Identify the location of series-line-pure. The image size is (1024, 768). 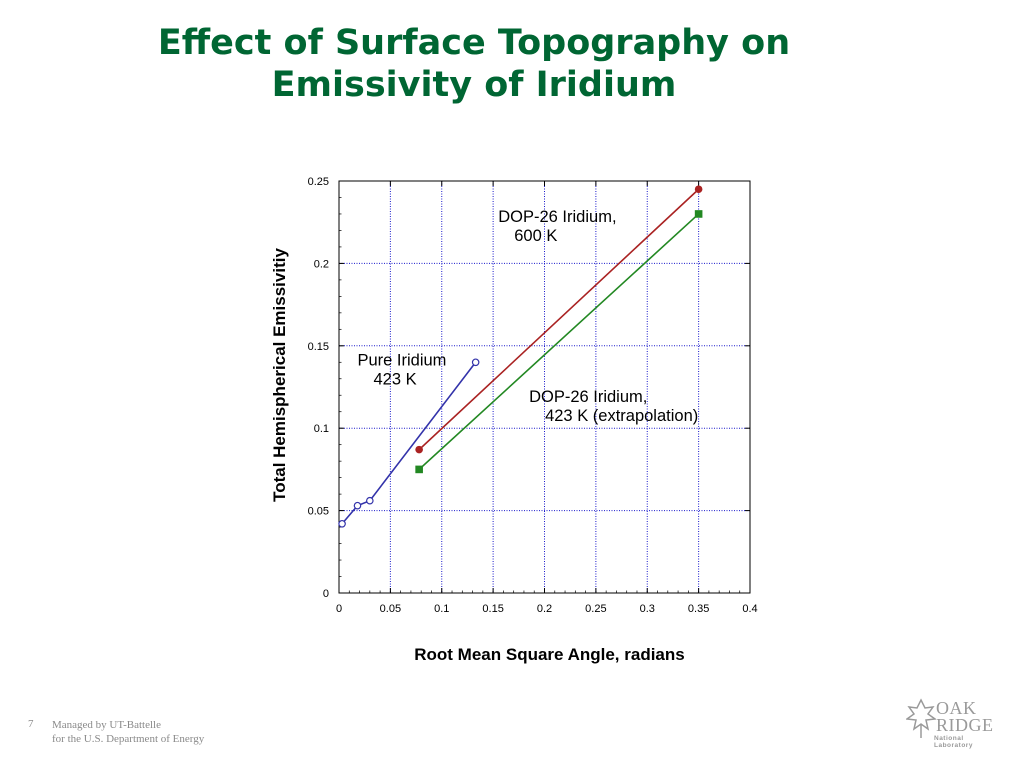
(409, 443).